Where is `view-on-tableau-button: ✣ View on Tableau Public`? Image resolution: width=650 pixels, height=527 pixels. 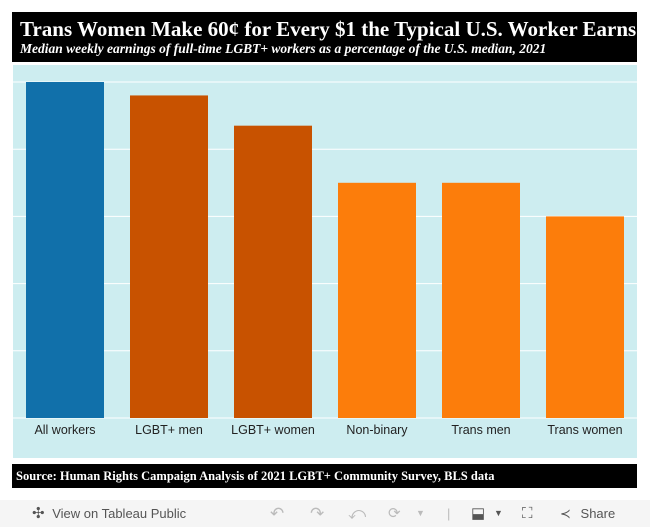 view-on-tableau-button: ✣ View on Tableau Public is located at coordinates (109, 513).